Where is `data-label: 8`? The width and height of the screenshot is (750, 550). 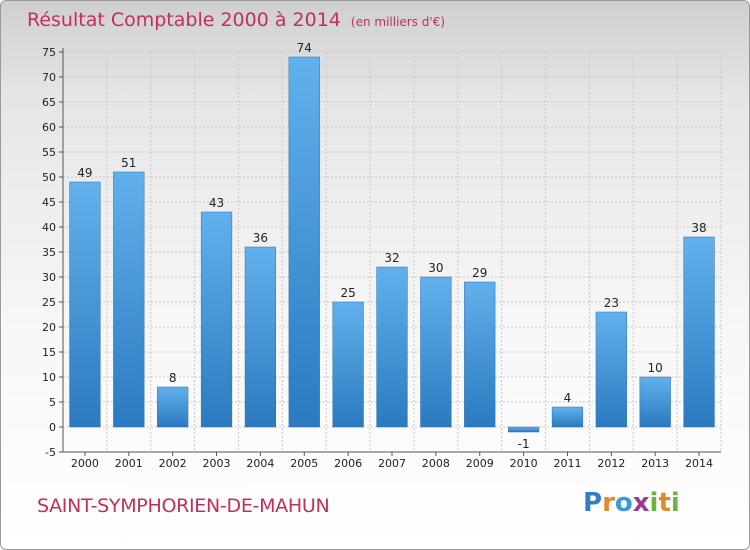
data-label: 8 is located at coordinates (173, 378).